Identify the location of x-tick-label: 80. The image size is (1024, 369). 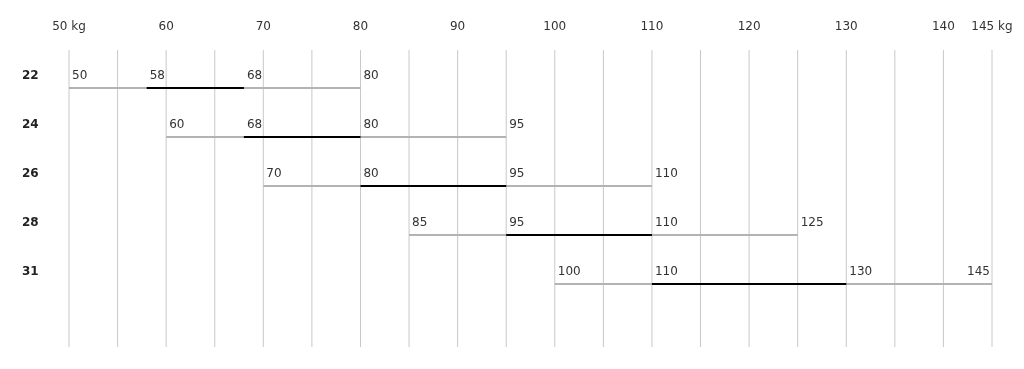
(360, 26).